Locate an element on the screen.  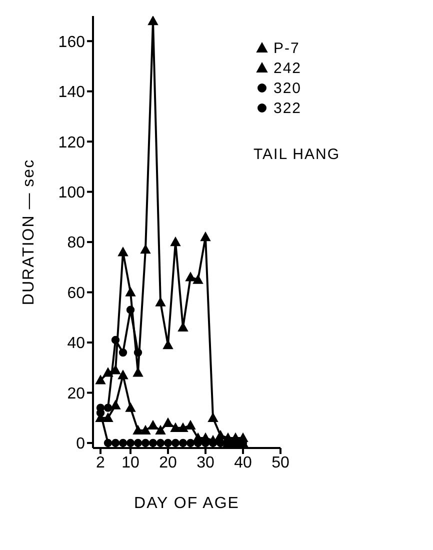
x-tick-label: 30 is located at coordinates (205, 463).